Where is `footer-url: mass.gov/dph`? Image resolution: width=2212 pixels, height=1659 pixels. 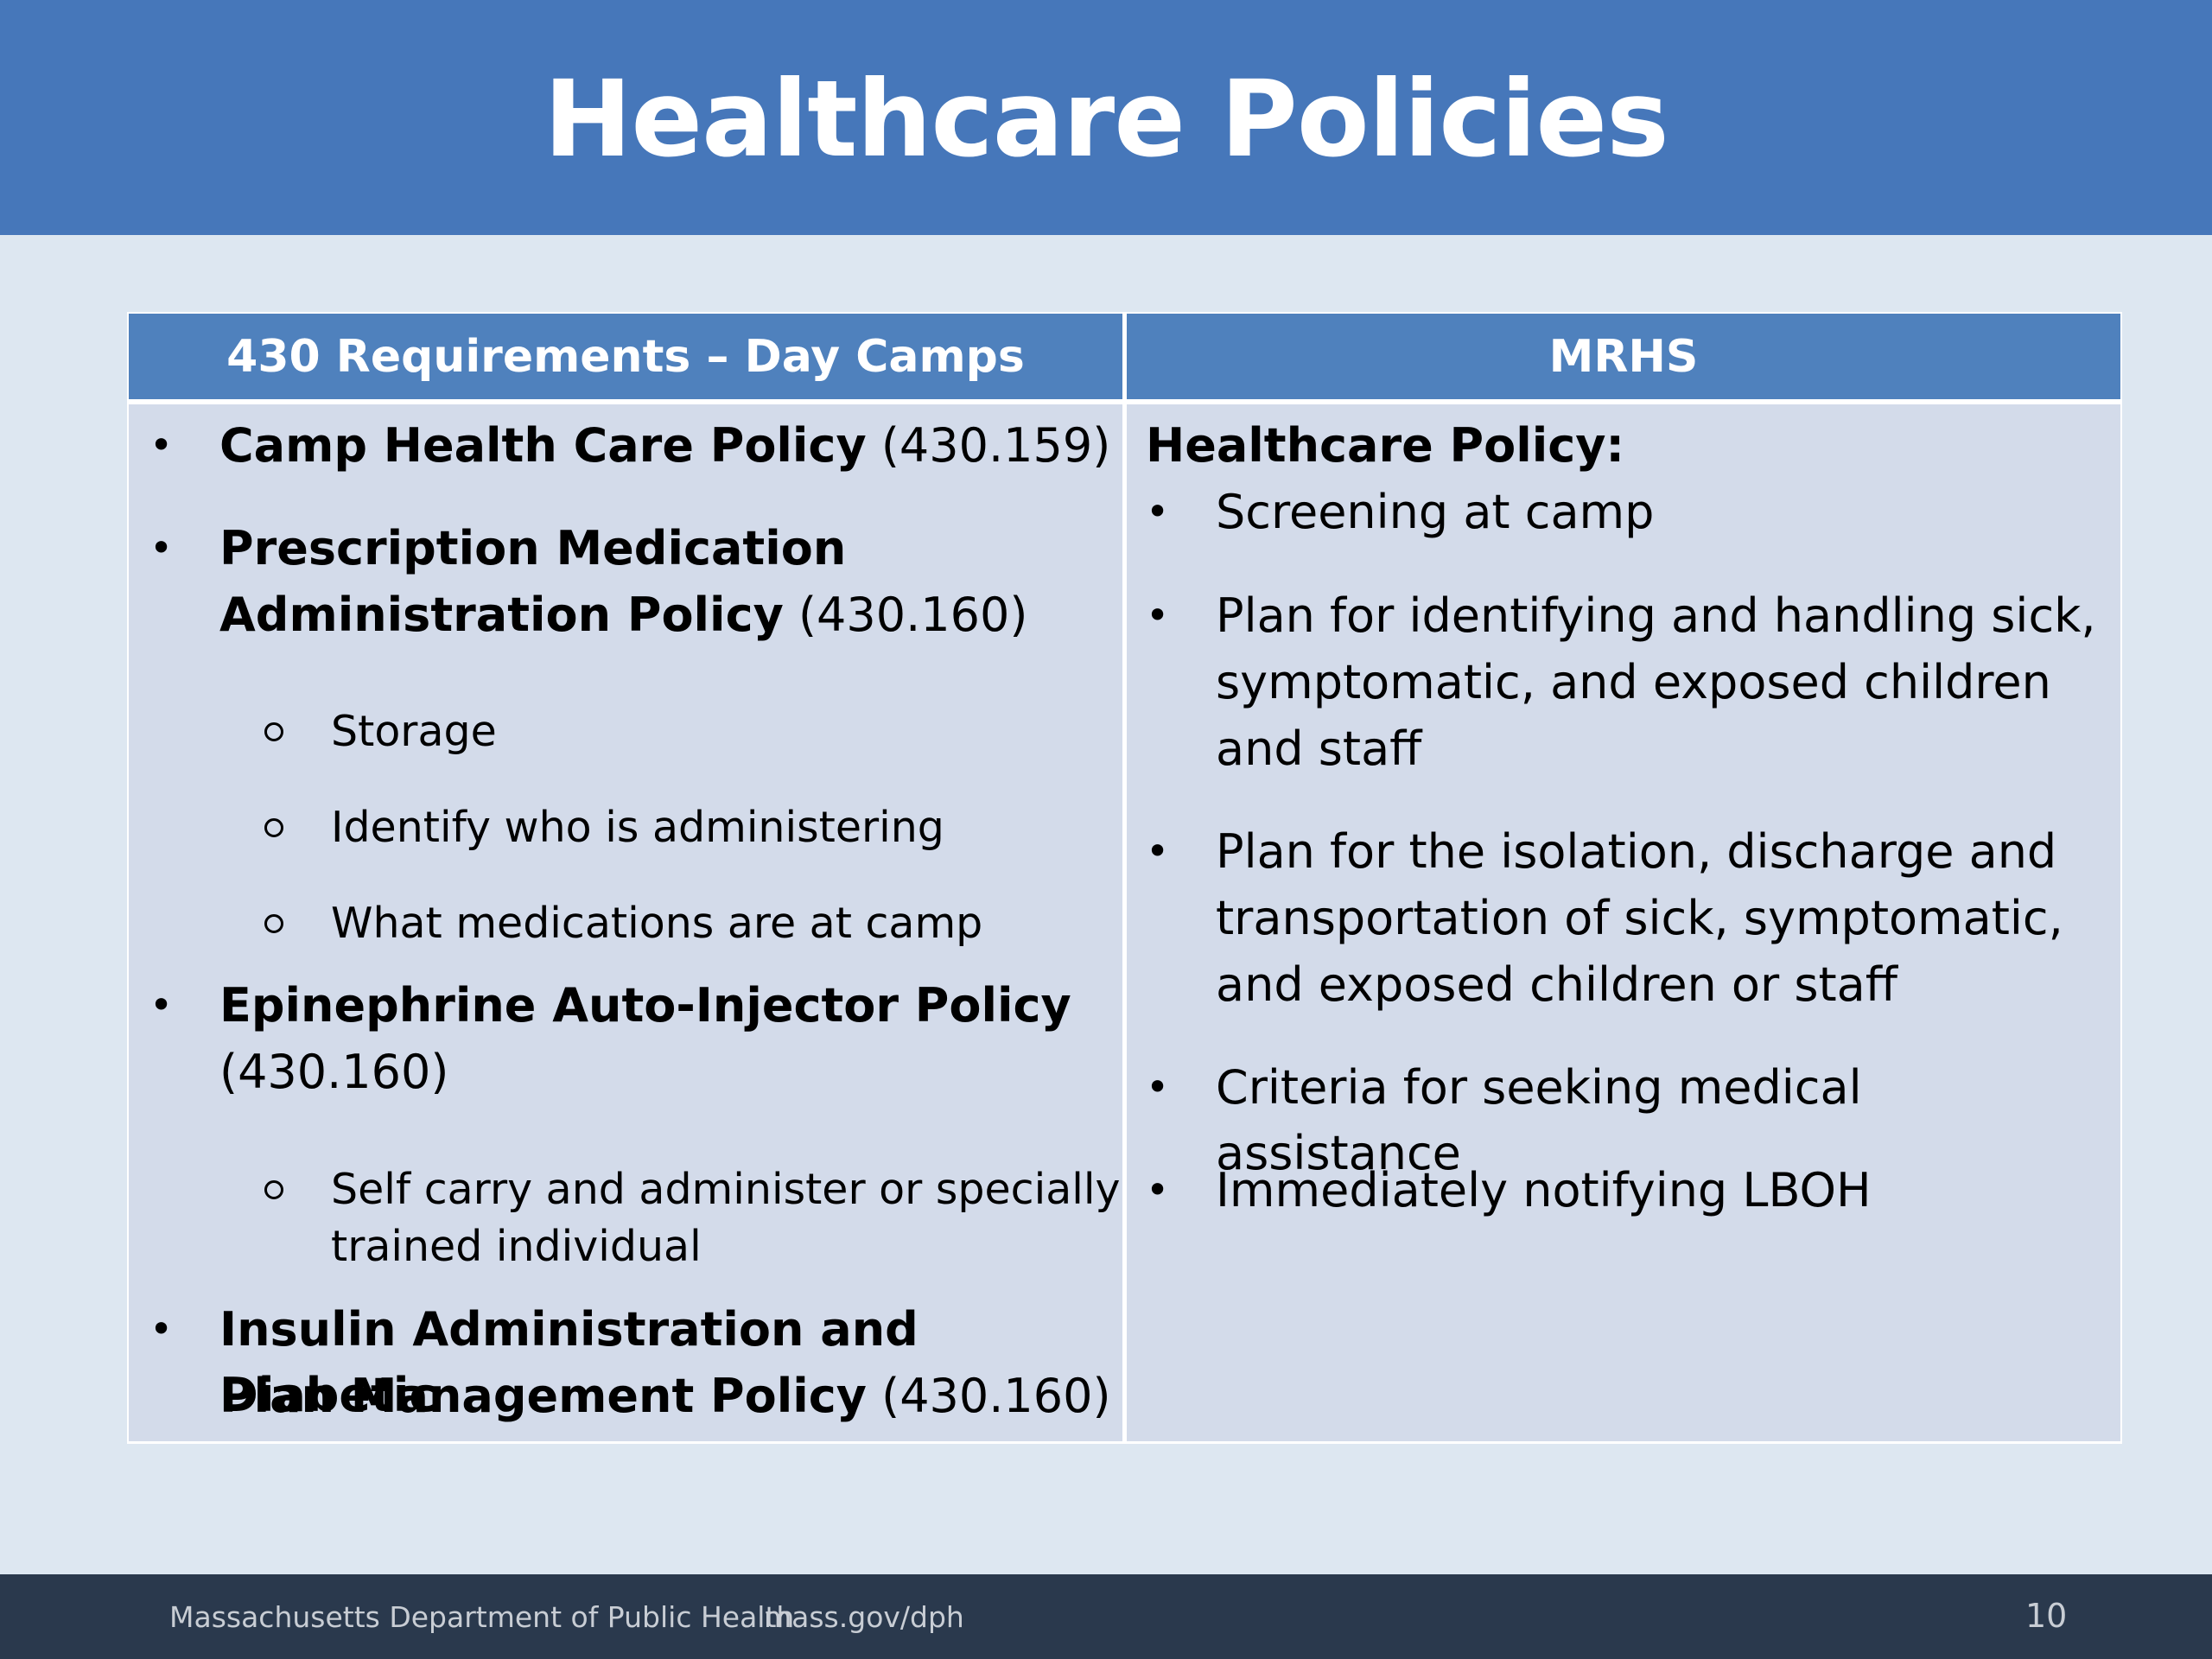
footer-url: mass.gov/dph is located at coordinates (864, 1617).